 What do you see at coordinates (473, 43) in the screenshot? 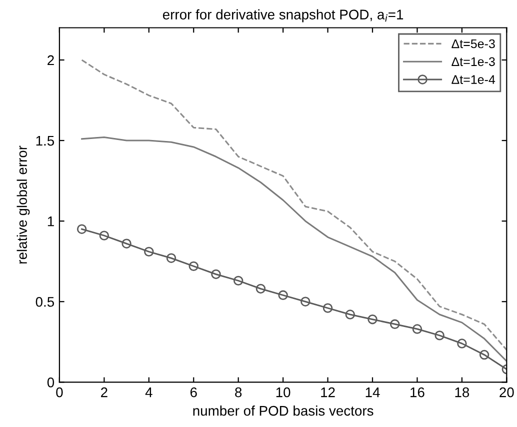
I see `legend-label: Δt=5e-3` at bounding box center [473, 43].